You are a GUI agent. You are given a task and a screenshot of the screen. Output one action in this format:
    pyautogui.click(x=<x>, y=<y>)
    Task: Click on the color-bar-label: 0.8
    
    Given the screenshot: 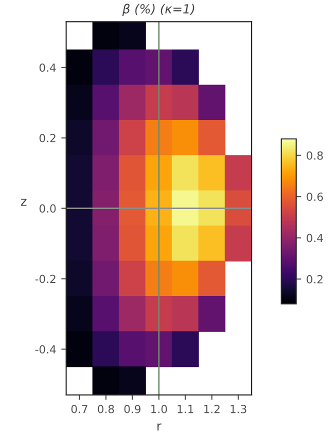 What is the action you would take?
    pyautogui.click(x=314, y=155)
    